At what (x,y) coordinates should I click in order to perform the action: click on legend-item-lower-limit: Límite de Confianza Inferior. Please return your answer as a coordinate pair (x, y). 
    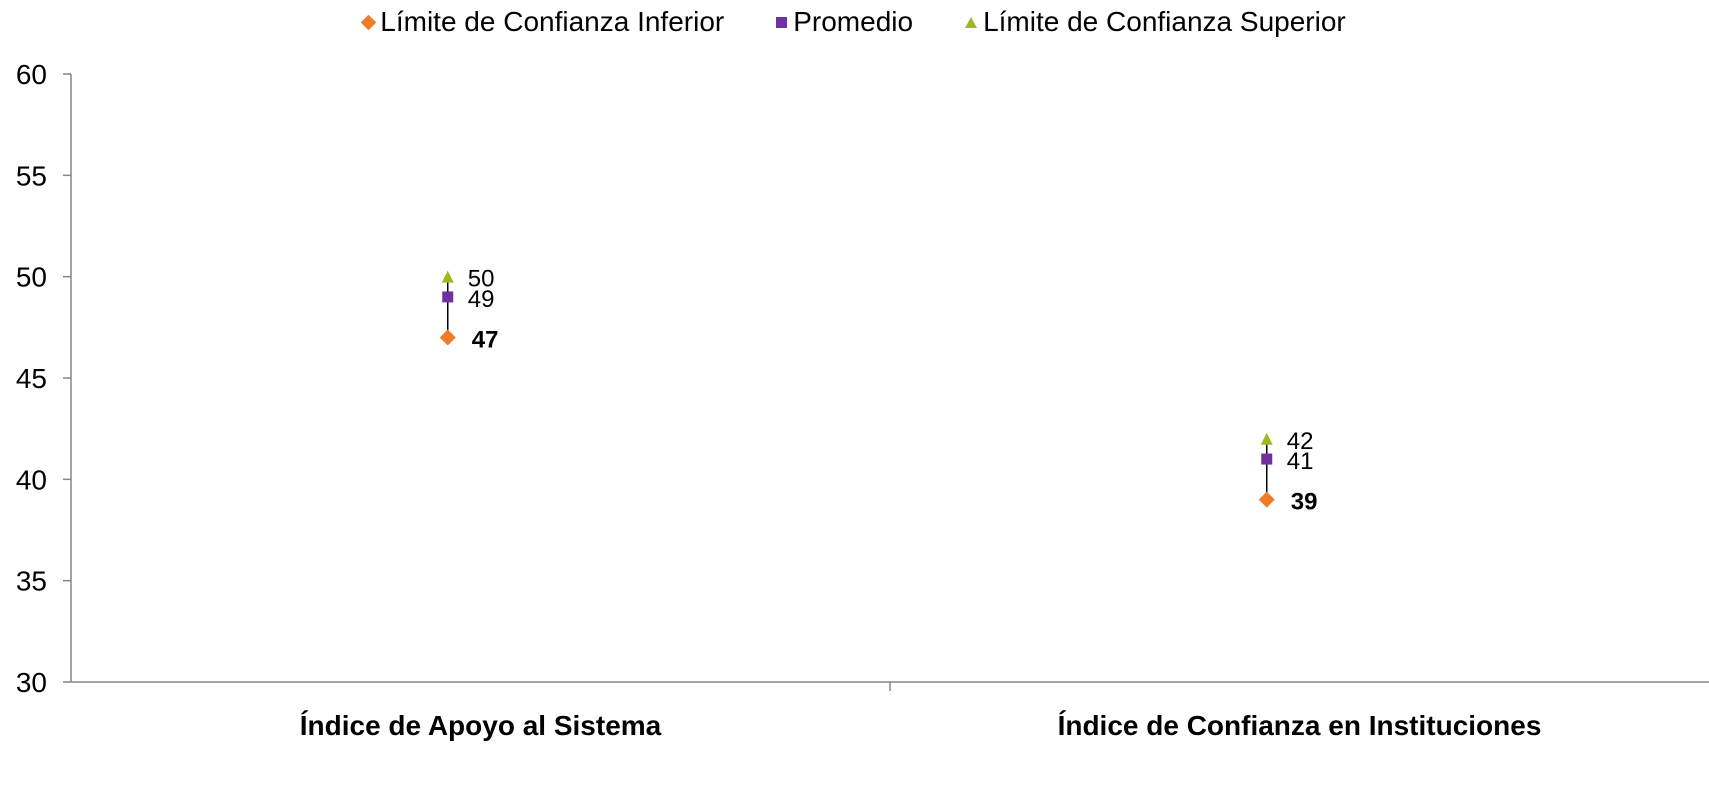
    Looking at the image, I should click on (542, 22).